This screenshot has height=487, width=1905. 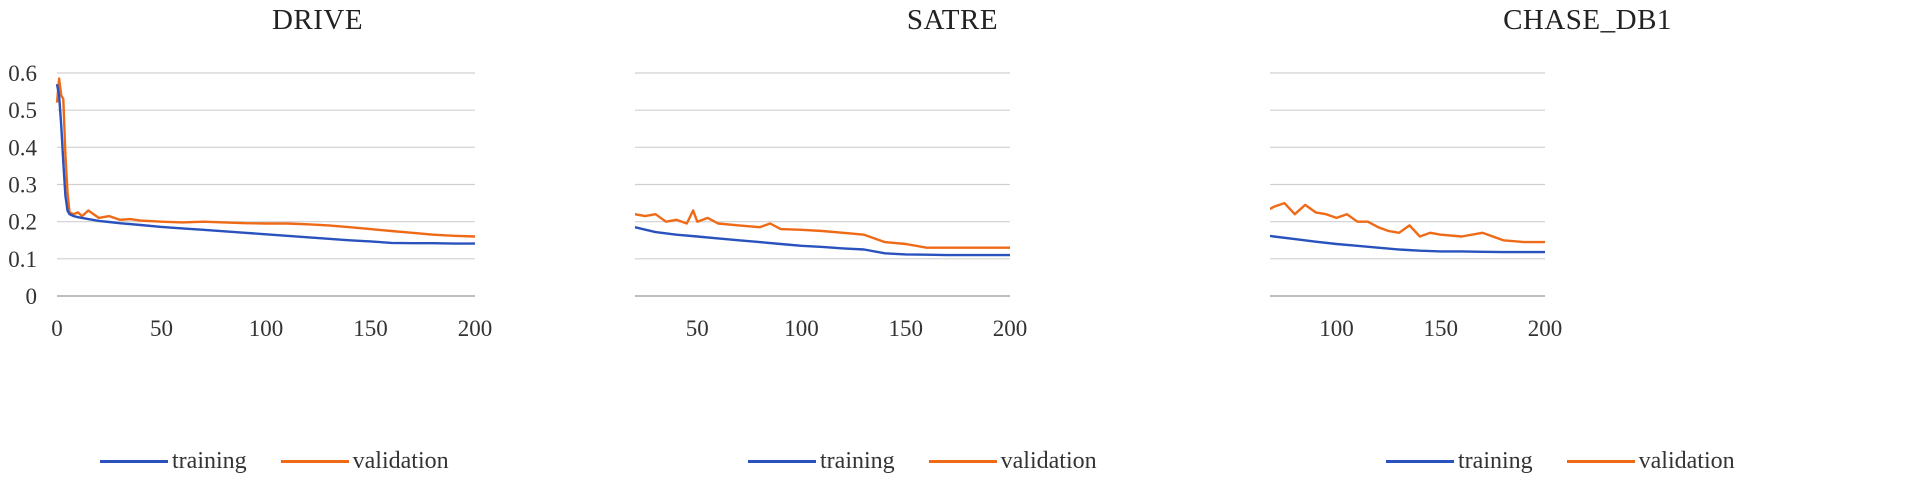 I want to click on y-tick-label: 0.1, so click(x=22, y=259).